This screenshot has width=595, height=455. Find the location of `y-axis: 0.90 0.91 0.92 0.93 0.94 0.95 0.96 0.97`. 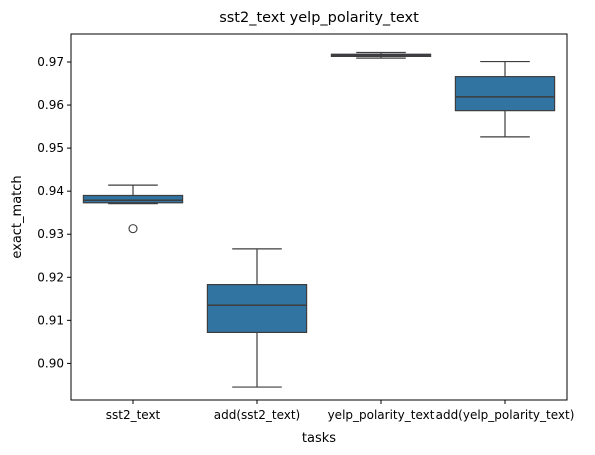

y-axis: 0.90 0.91 0.92 0.93 0.94 0.95 0.96 0.97 is located at coordinates (54, 212).